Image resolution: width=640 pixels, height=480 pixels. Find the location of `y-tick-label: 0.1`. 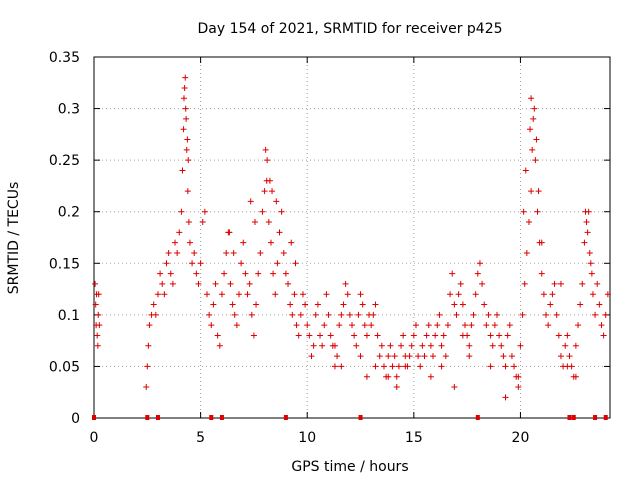

y-tick-label: 0.1 is located at coordinates (69, 316).